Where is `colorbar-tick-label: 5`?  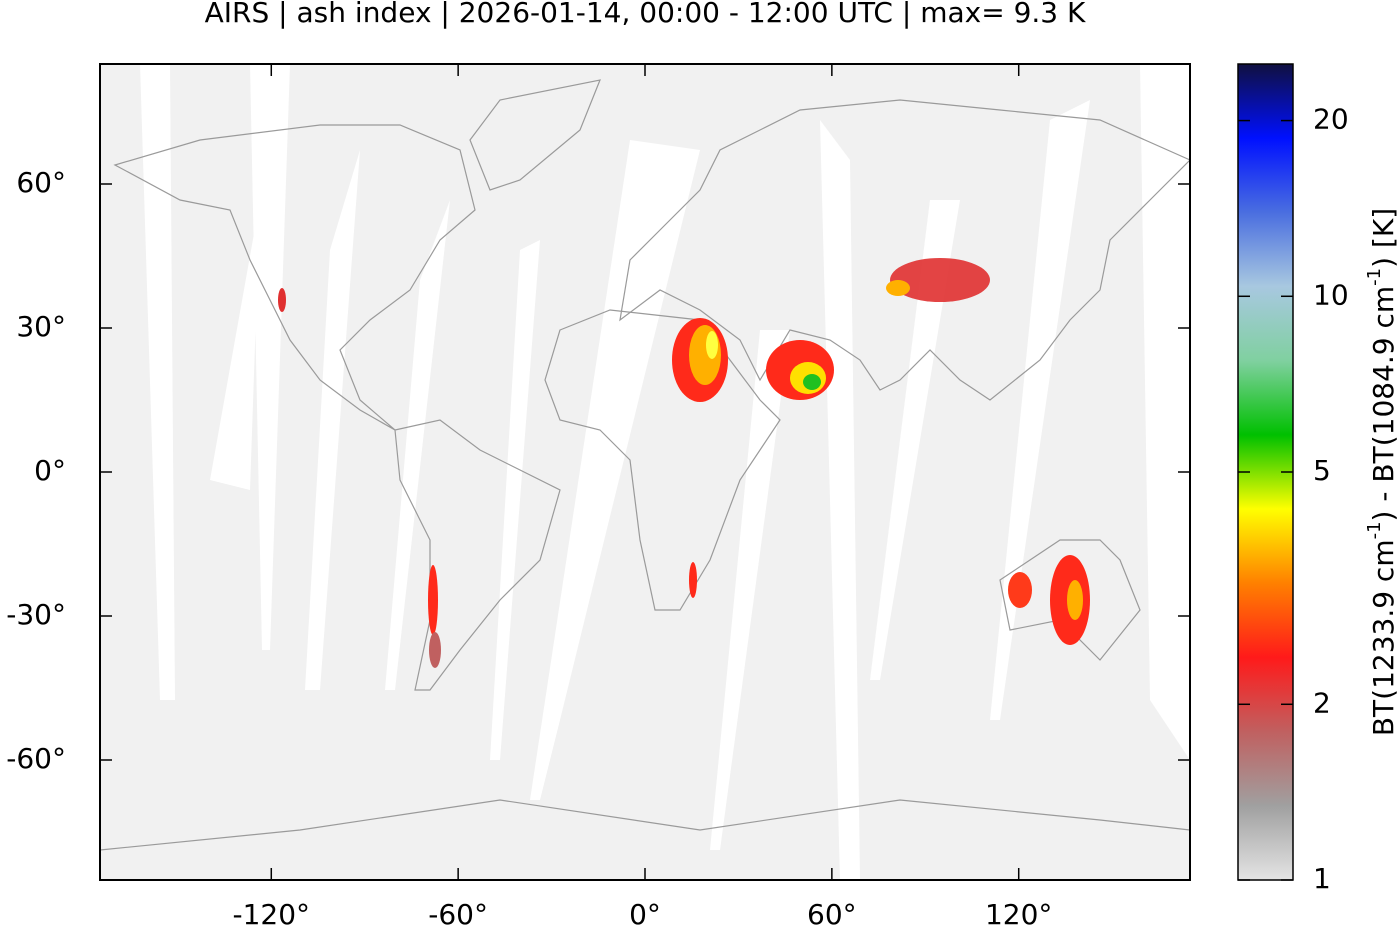 colorbar-tick-label: 5 is located at coordinates (1322, 470).